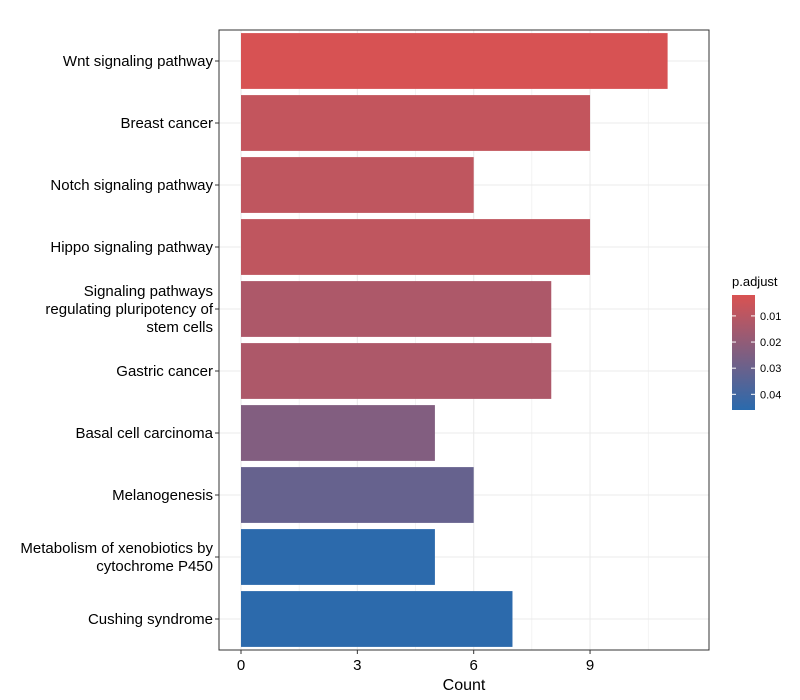 This screenshot has width=800, height=700. I want to click on category-label: Cushing syndrome, so click(150, 619).